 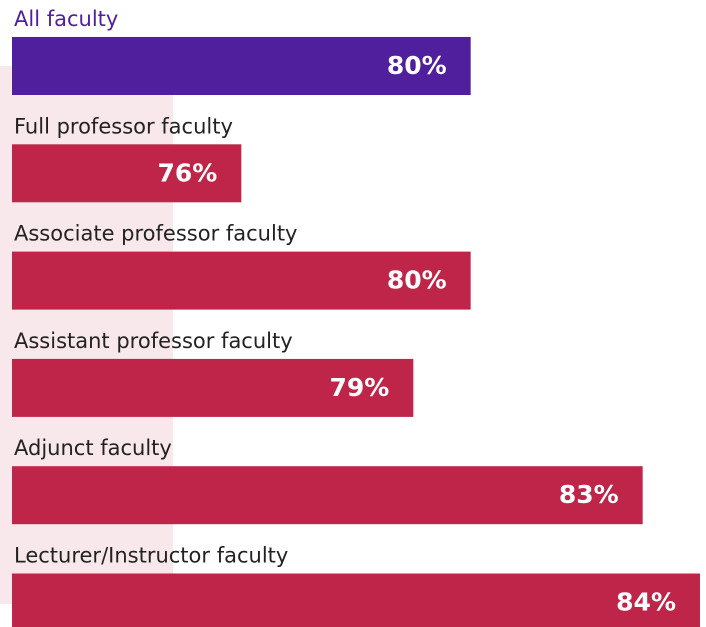 I want to click on category-label: Adjunct faculty, so click(x=93, y=448).